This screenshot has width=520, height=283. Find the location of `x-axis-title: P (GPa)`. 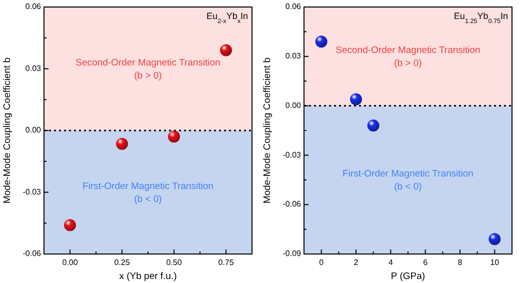

x-axis-title: P (GPa) is located at coordinates (408, 276).